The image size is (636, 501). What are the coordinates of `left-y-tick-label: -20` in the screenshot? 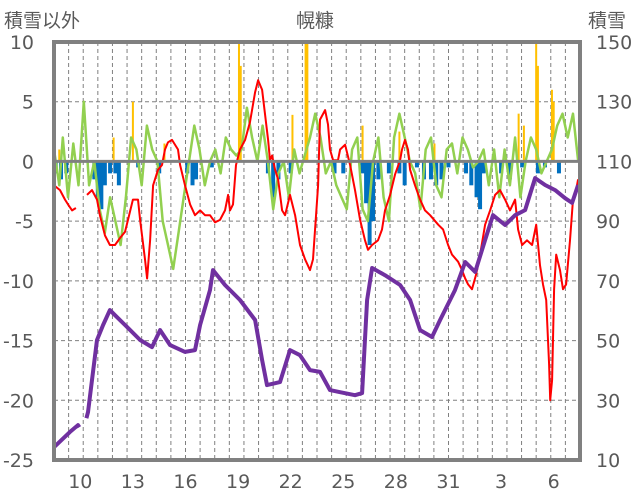 It's located at (18, 401).